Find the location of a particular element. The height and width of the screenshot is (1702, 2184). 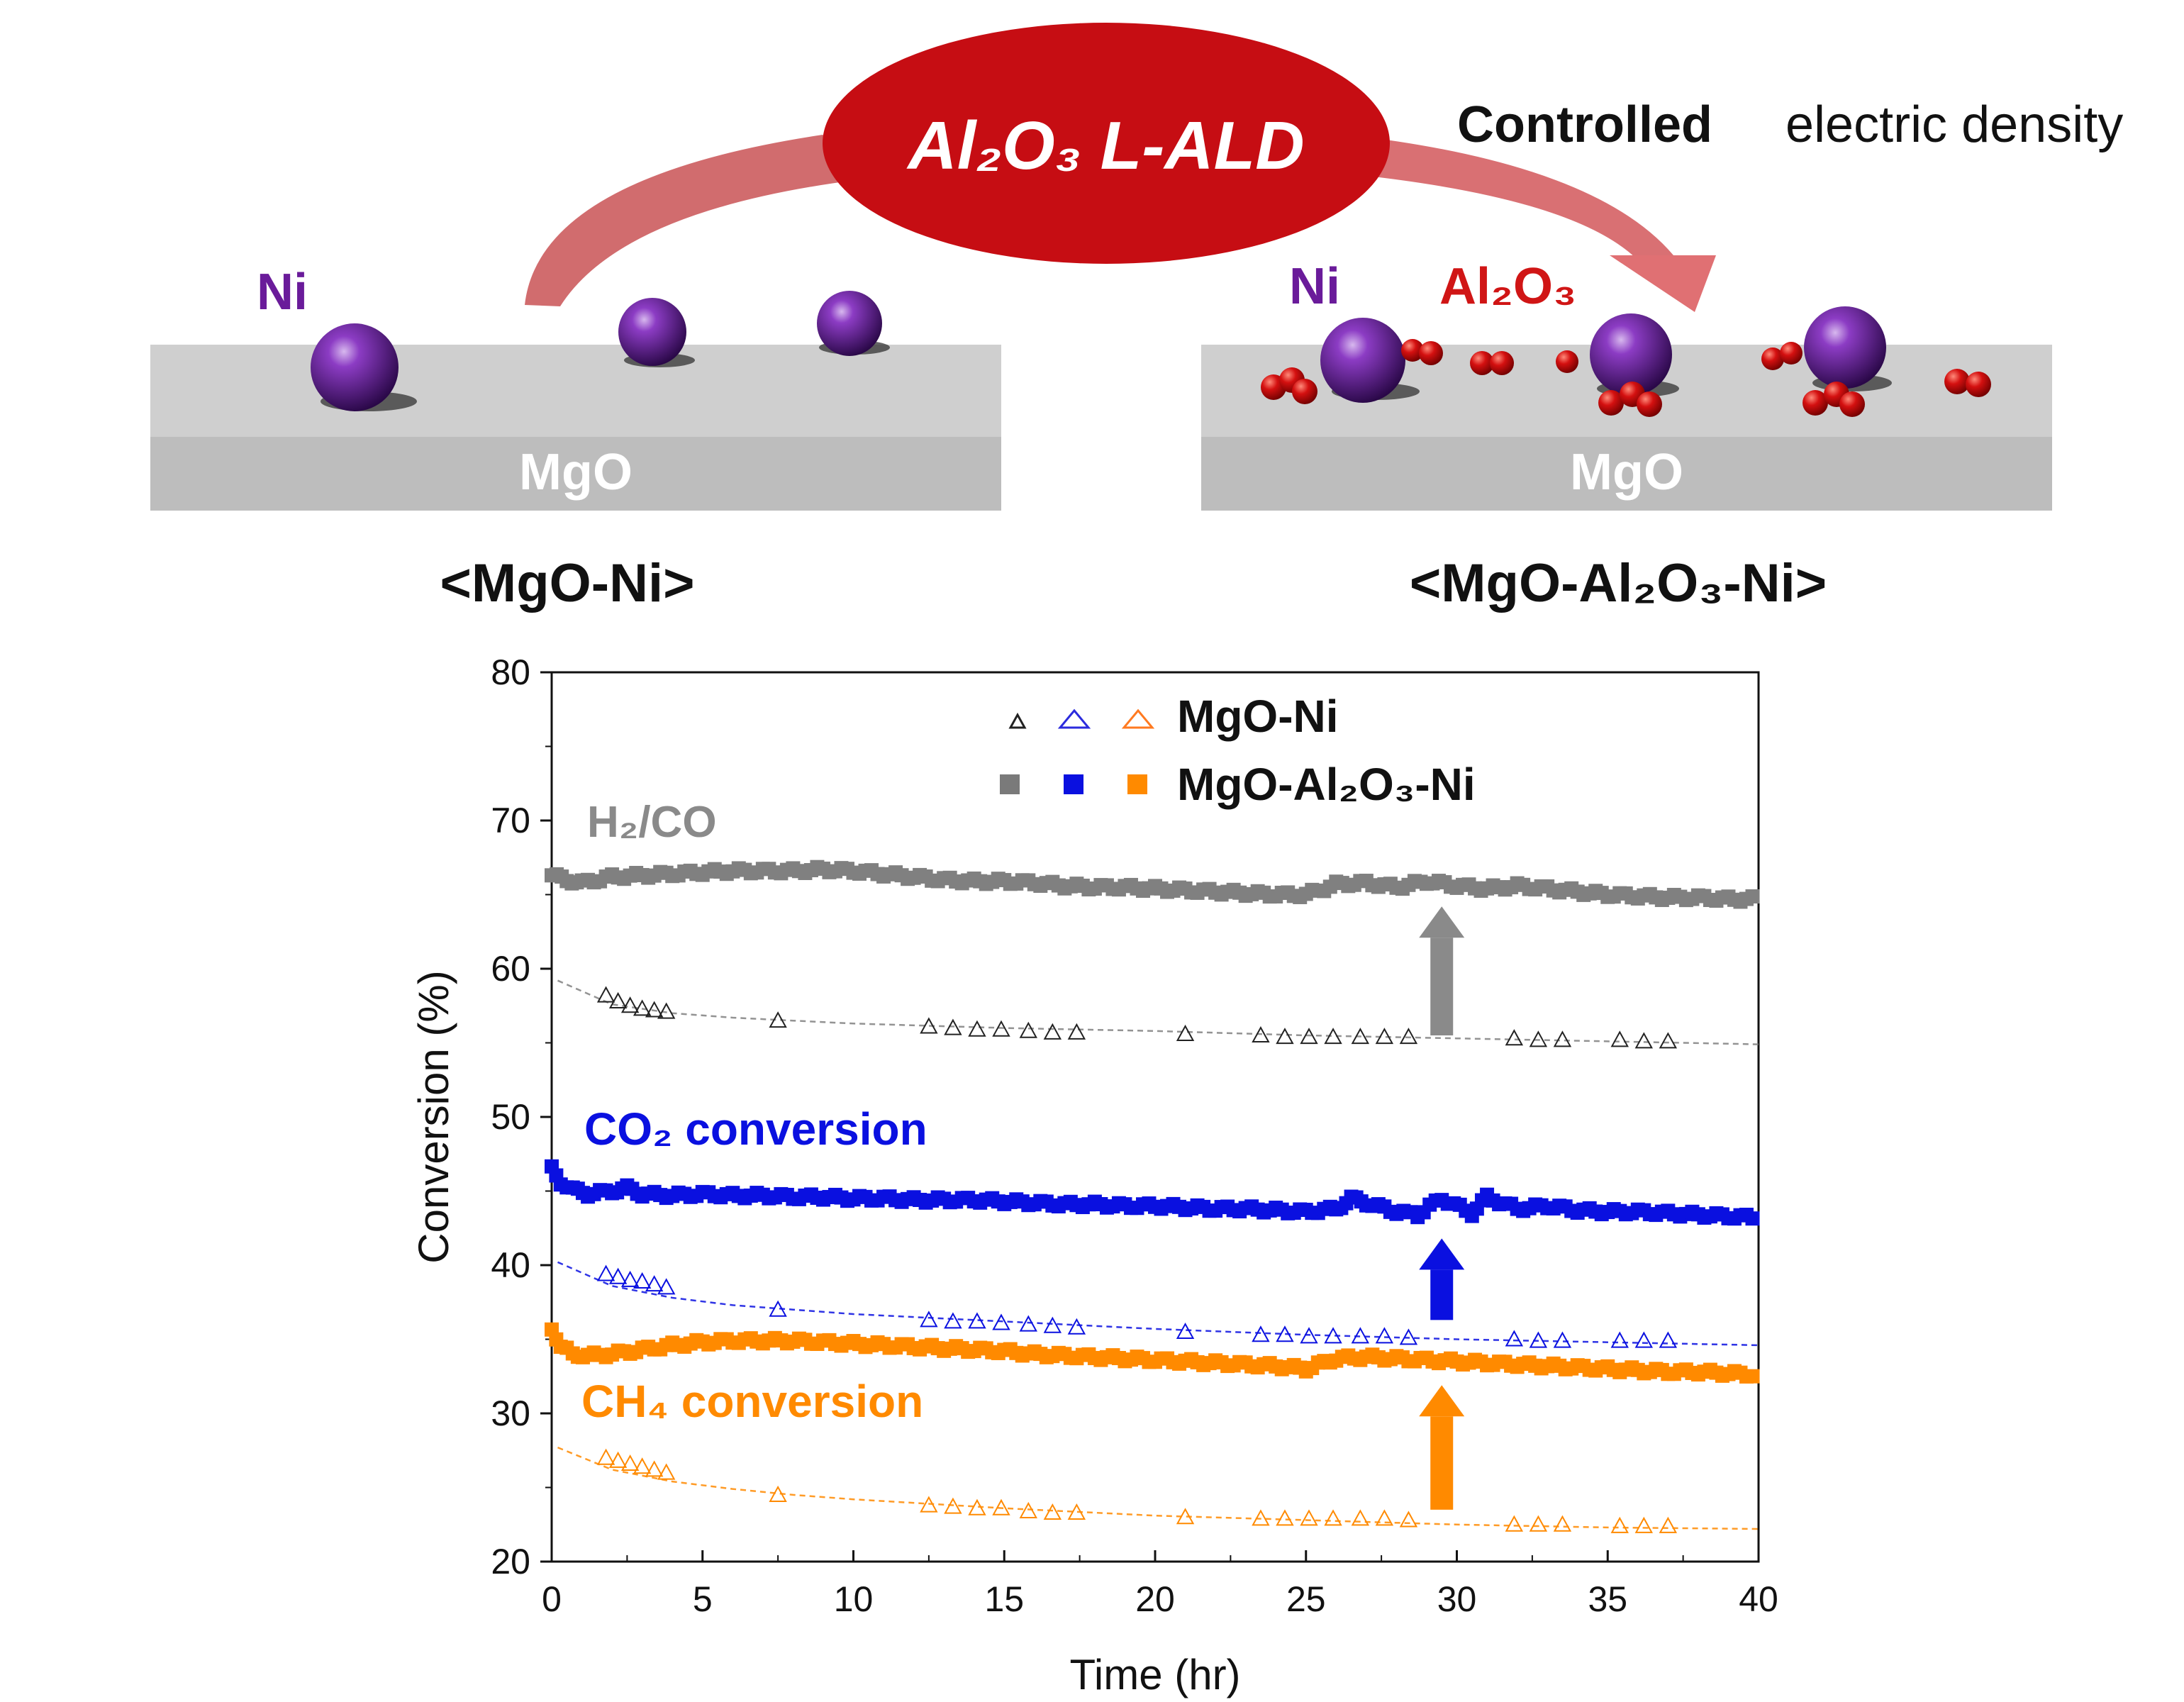

x-tick-label: 20 is located at coordinates (1155, 1599).